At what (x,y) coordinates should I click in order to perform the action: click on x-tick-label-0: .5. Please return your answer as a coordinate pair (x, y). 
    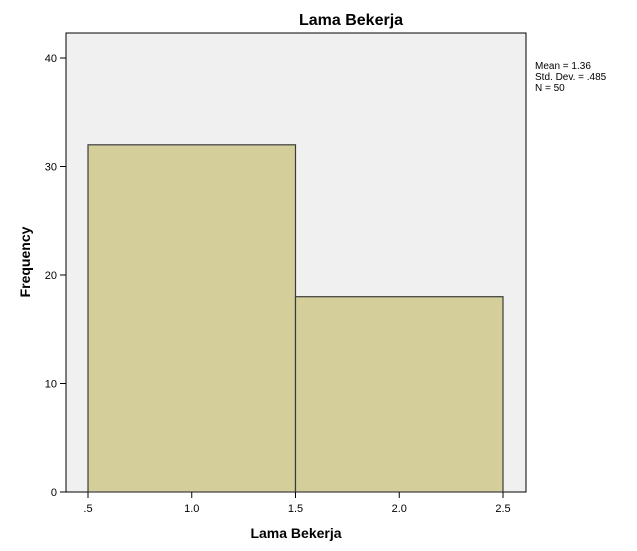
    Looking at the image, I should click on (87, 509).